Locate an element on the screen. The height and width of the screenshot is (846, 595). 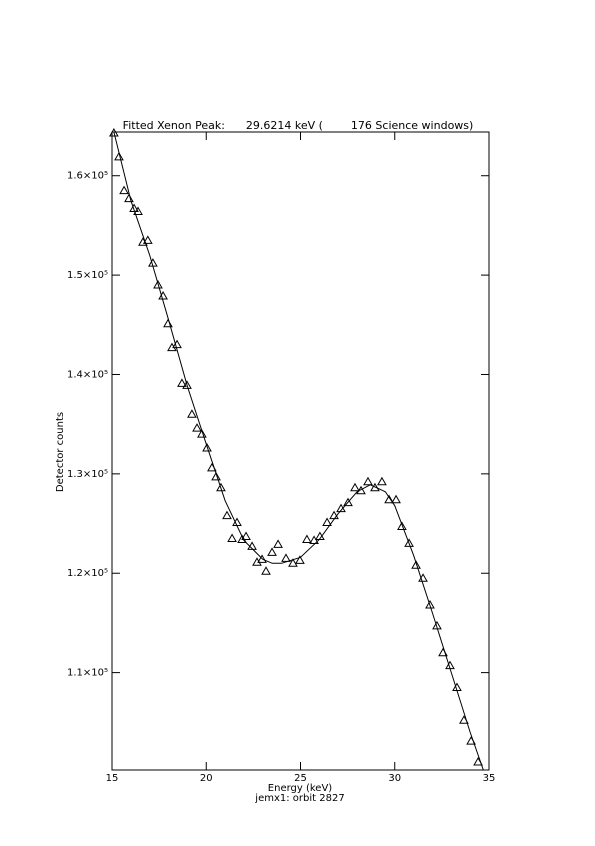
x-axis-label: Energy (keV) is located at coordinates (300, 788).